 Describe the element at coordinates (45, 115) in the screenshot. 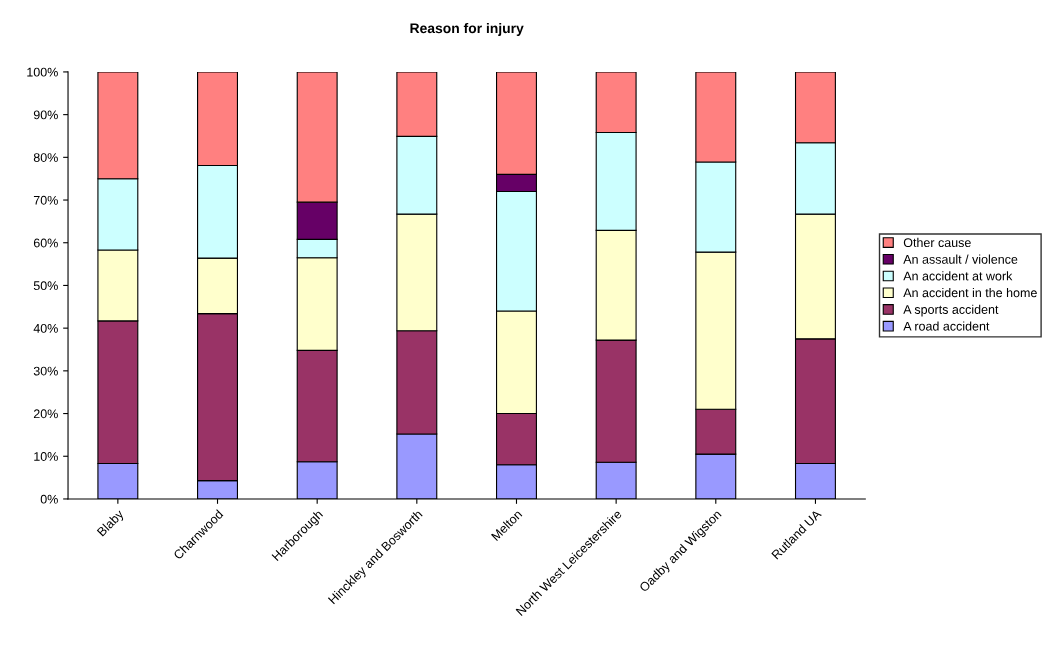

I see `y-tick-label: 90%` at that location.